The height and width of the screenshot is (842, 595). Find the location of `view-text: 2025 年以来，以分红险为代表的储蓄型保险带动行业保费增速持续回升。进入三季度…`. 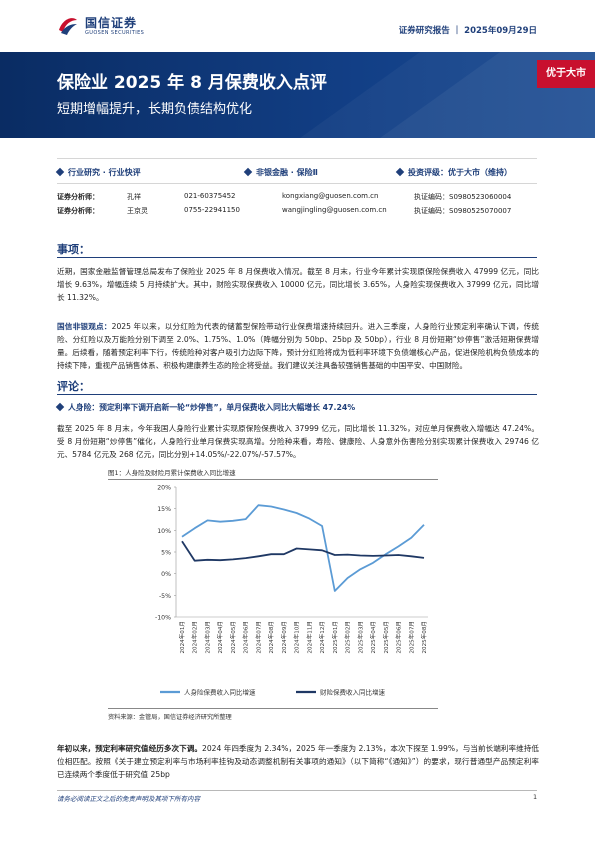

view-text: 2025 年以来，以分红险为代表的储蓄型保险带动行业保费增速持续回升。进入三季度… is located at coordinates (298, 346).